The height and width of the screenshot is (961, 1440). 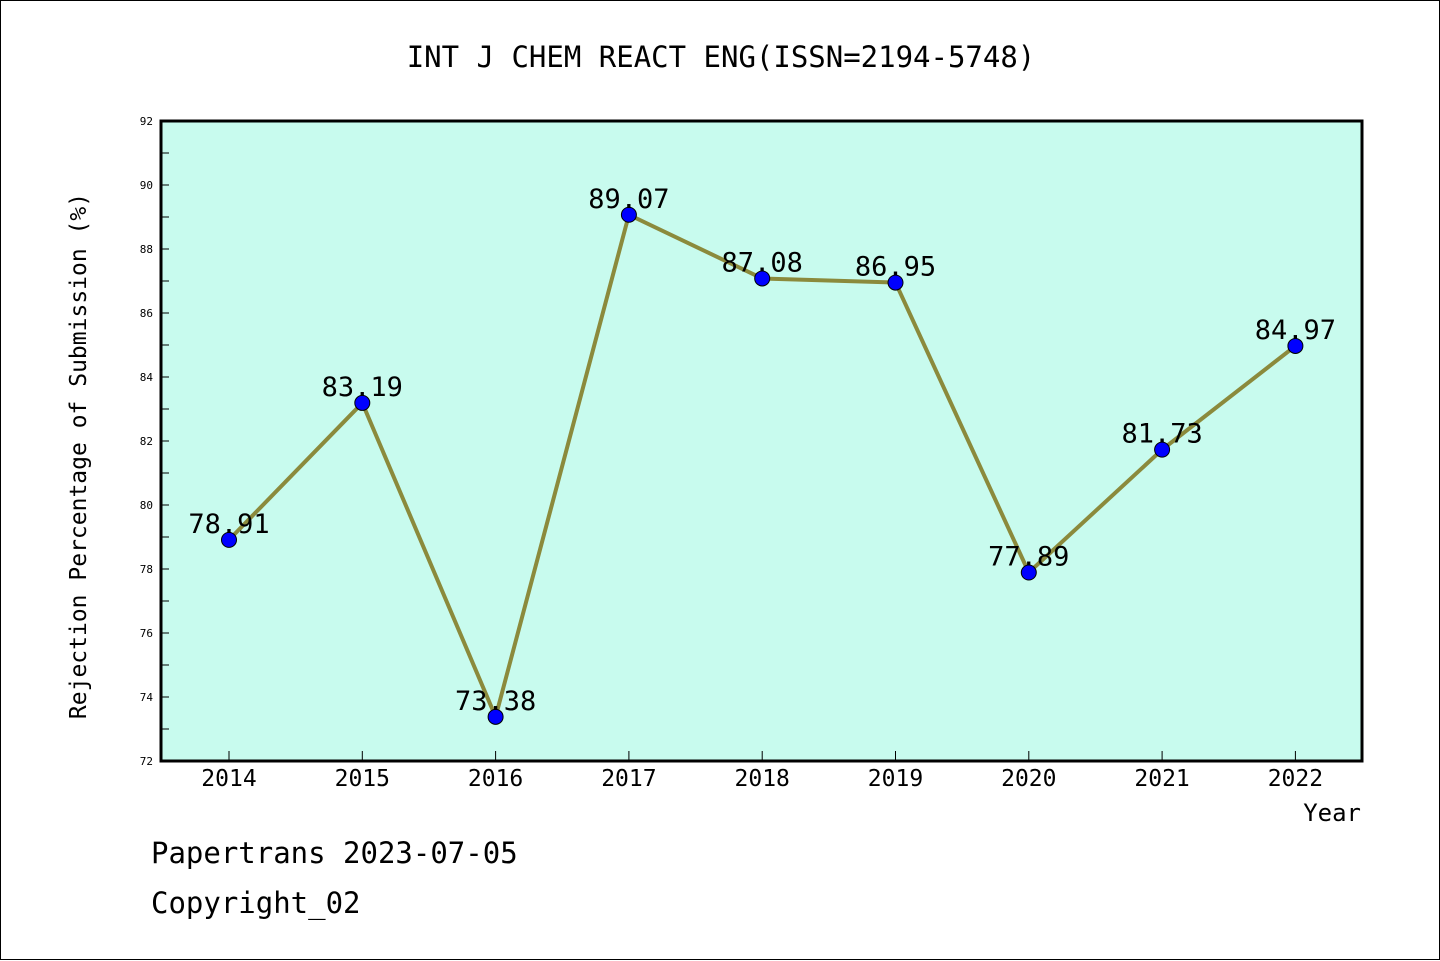 I want to click on y-tick-label: 82, so click(x=146, y=441).